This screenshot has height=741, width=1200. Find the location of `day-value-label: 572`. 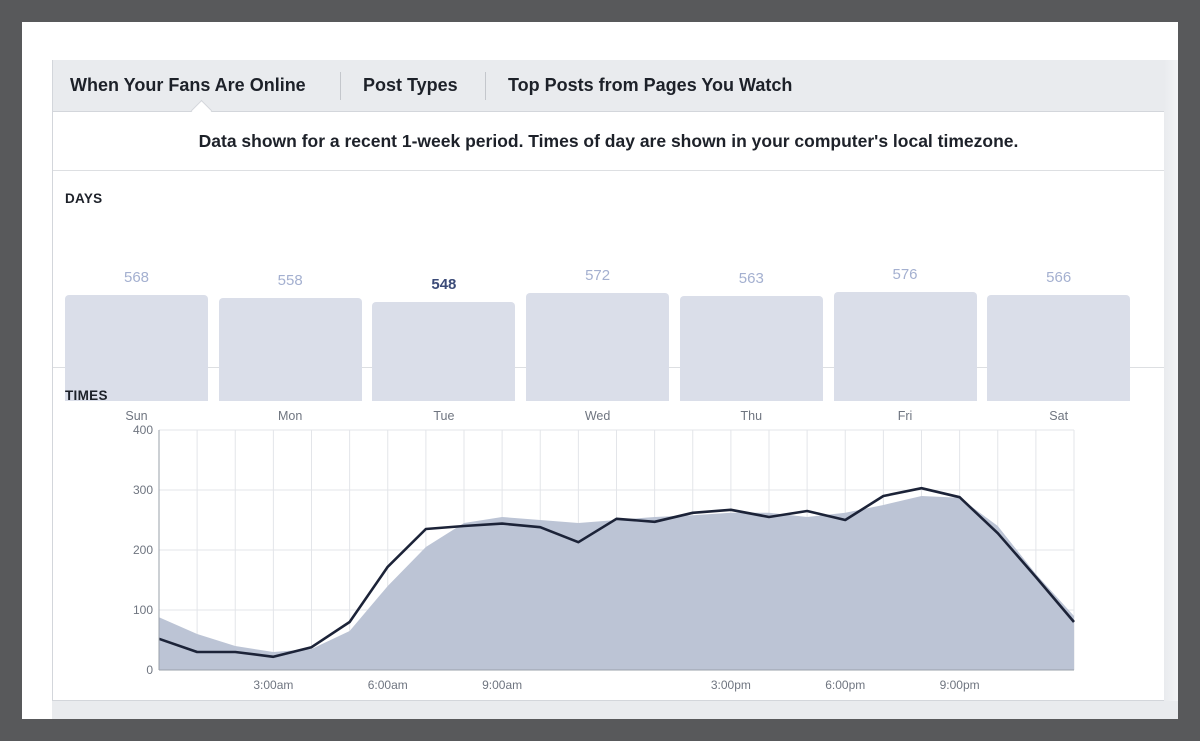

day-value-label: 572 is located at coordinates (598, 275).